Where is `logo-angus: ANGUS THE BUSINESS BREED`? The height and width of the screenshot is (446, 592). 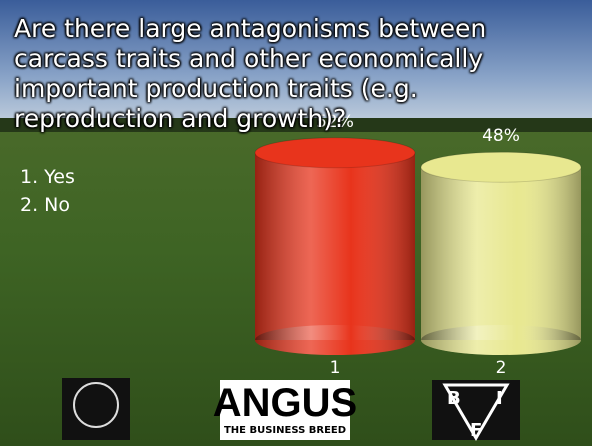 logo-angus: ANGUS THE BUSINESS BREED is located at coordinates (285, 410).